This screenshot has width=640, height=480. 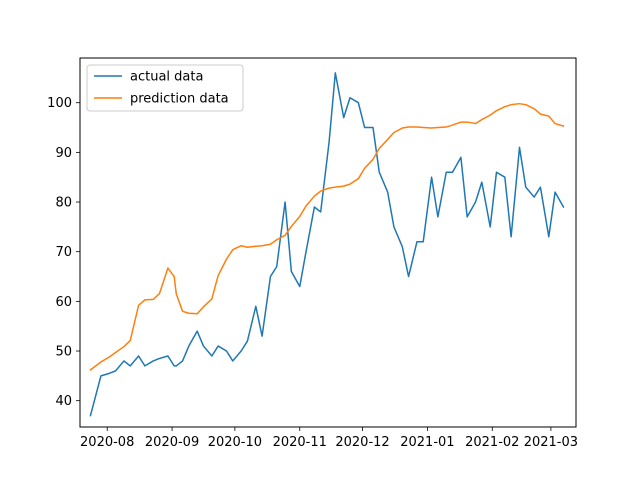 I want to click on y-tick-label: 50, so click(x=63, y=352).